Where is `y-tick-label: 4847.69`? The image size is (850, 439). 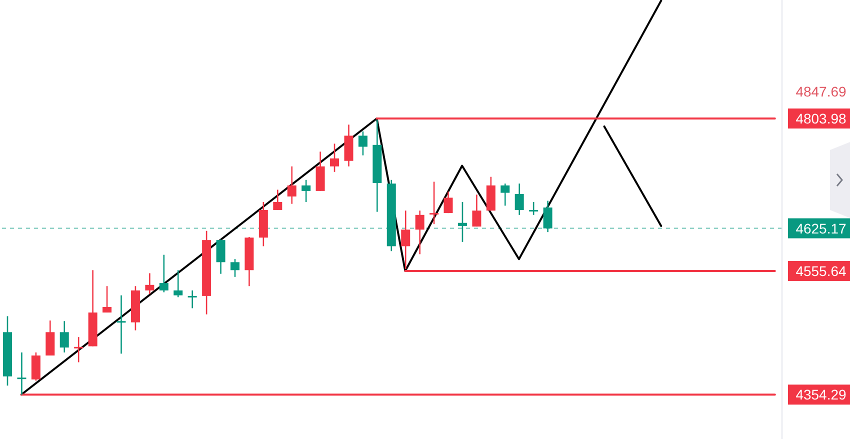
y-tick-label: 4847.69 is located at coordinates (821, 92).